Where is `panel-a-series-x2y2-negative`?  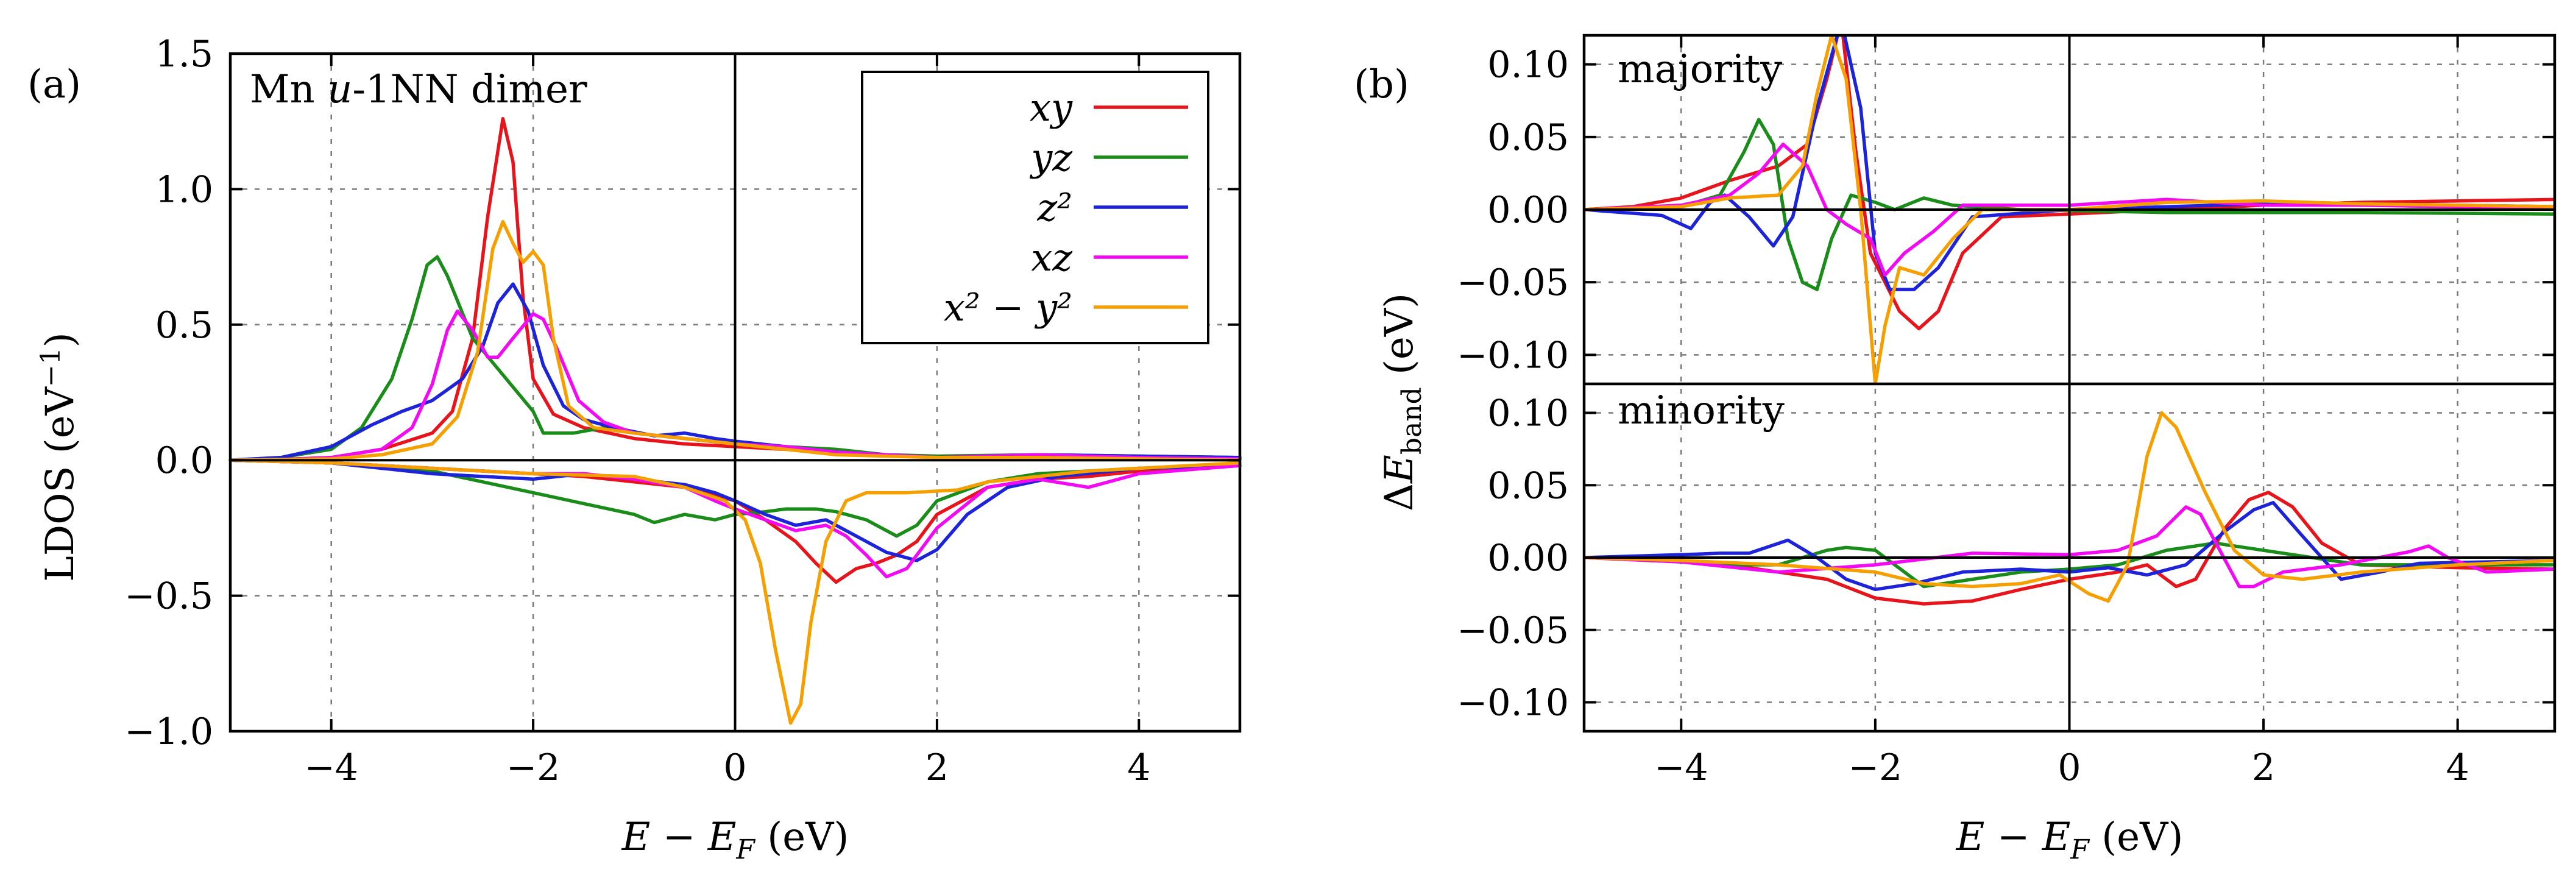 panel-a-series-x2y2-negative is located at coordinates (735, 591).